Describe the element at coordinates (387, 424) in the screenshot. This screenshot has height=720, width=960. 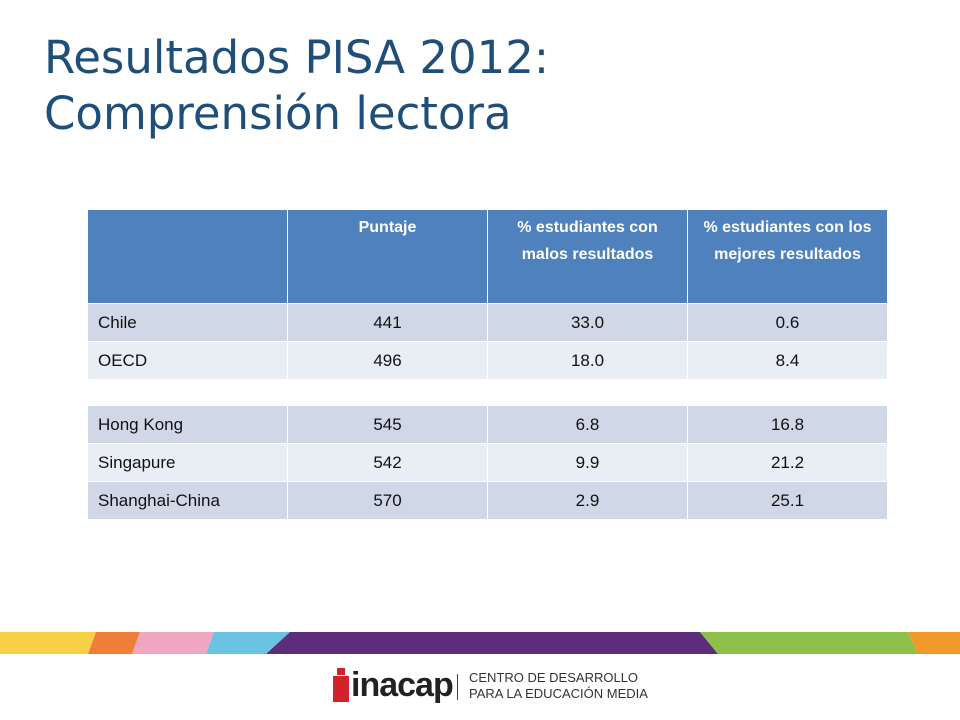
I see `puntaje-cell: 545` at that location.